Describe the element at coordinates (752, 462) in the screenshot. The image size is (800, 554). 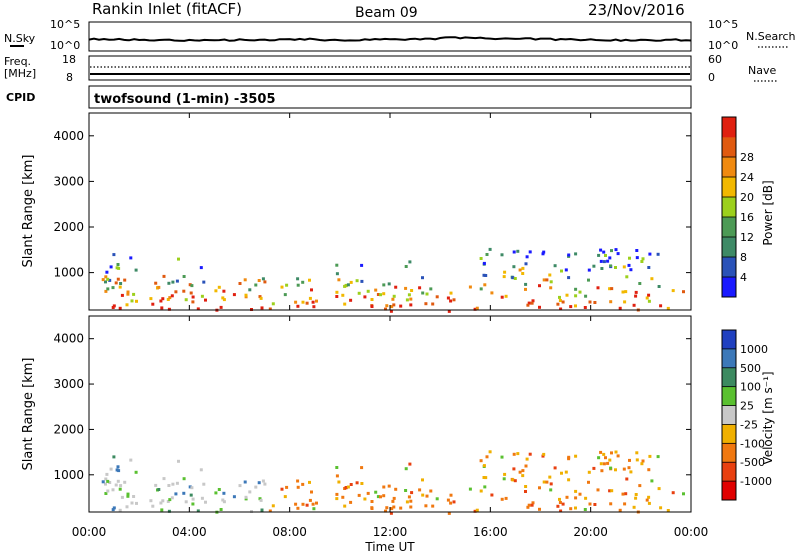
I see `colorbar-tick-label: -500` at that location.